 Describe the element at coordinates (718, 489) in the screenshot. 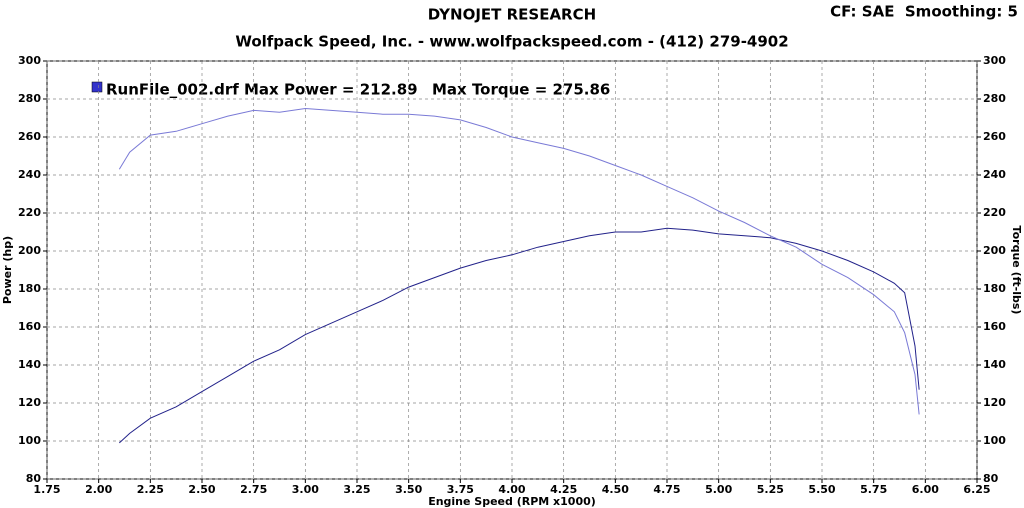

I see `x-tick-label: 5.00` at that location.